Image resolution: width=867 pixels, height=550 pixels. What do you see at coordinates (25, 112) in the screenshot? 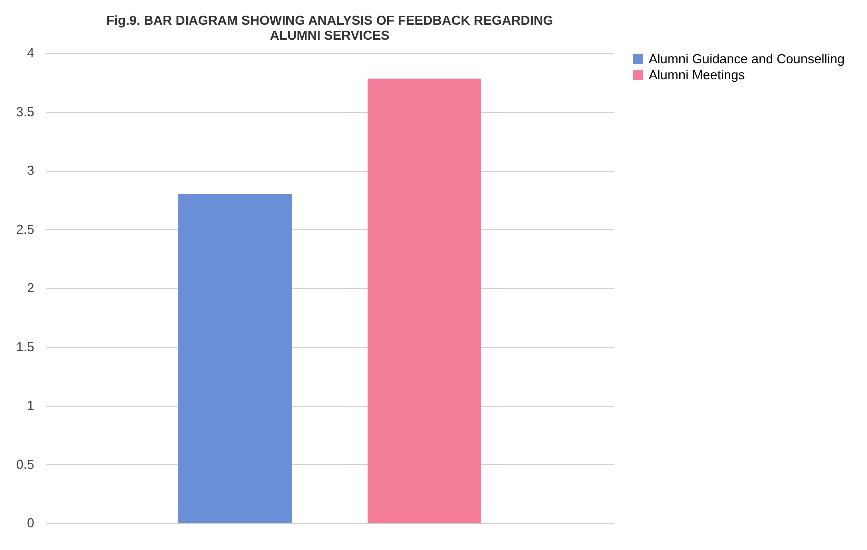
I see `y-tick-label: 3.5` at bounding box center [25, 112].